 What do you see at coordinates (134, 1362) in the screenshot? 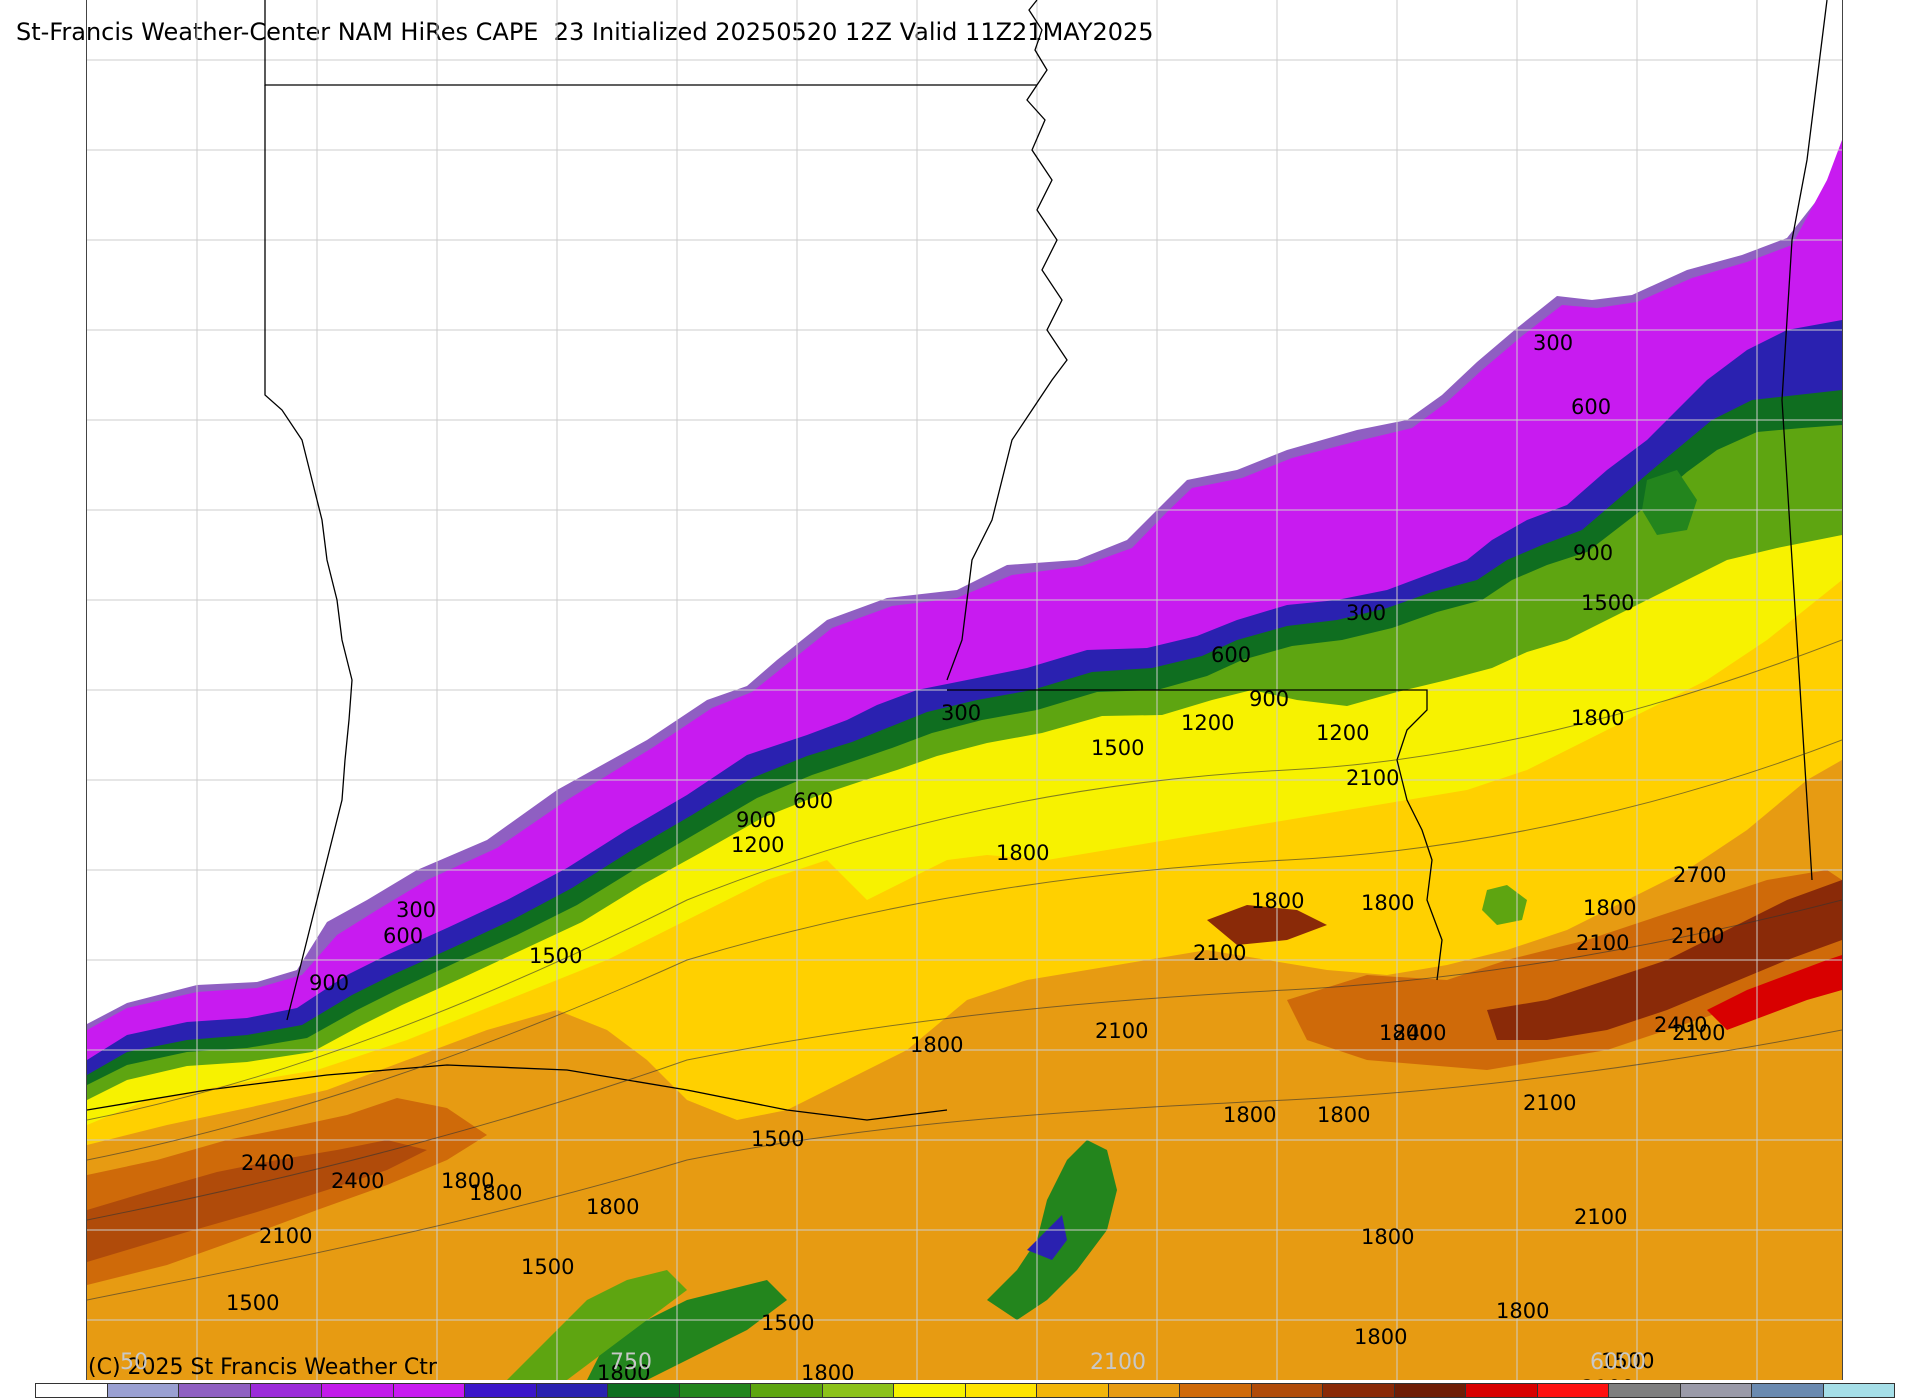
I see `colorbar-tick-label: 50` at bounding box center [134, 1362].